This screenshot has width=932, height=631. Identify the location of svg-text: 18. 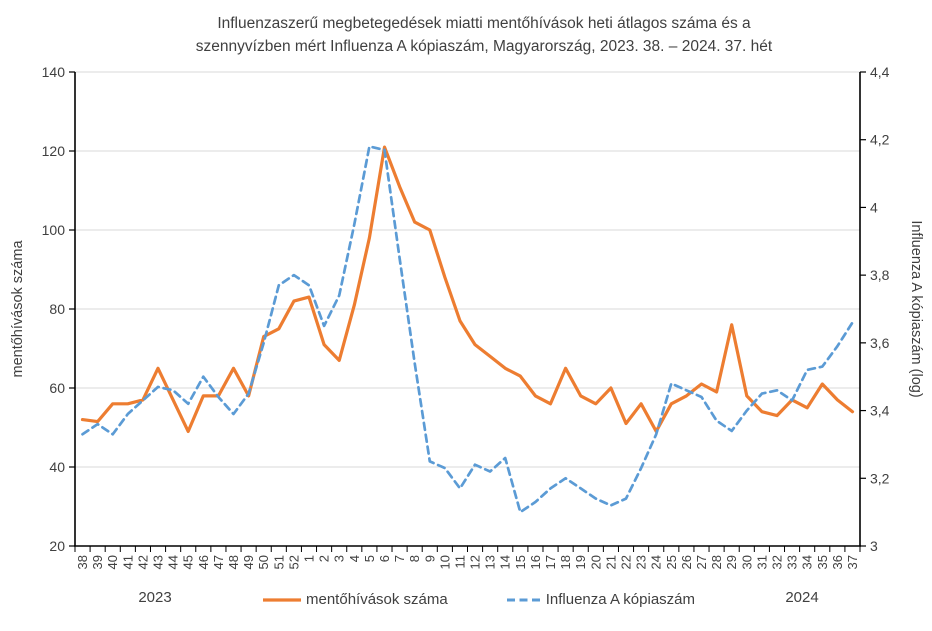
(565, 562).